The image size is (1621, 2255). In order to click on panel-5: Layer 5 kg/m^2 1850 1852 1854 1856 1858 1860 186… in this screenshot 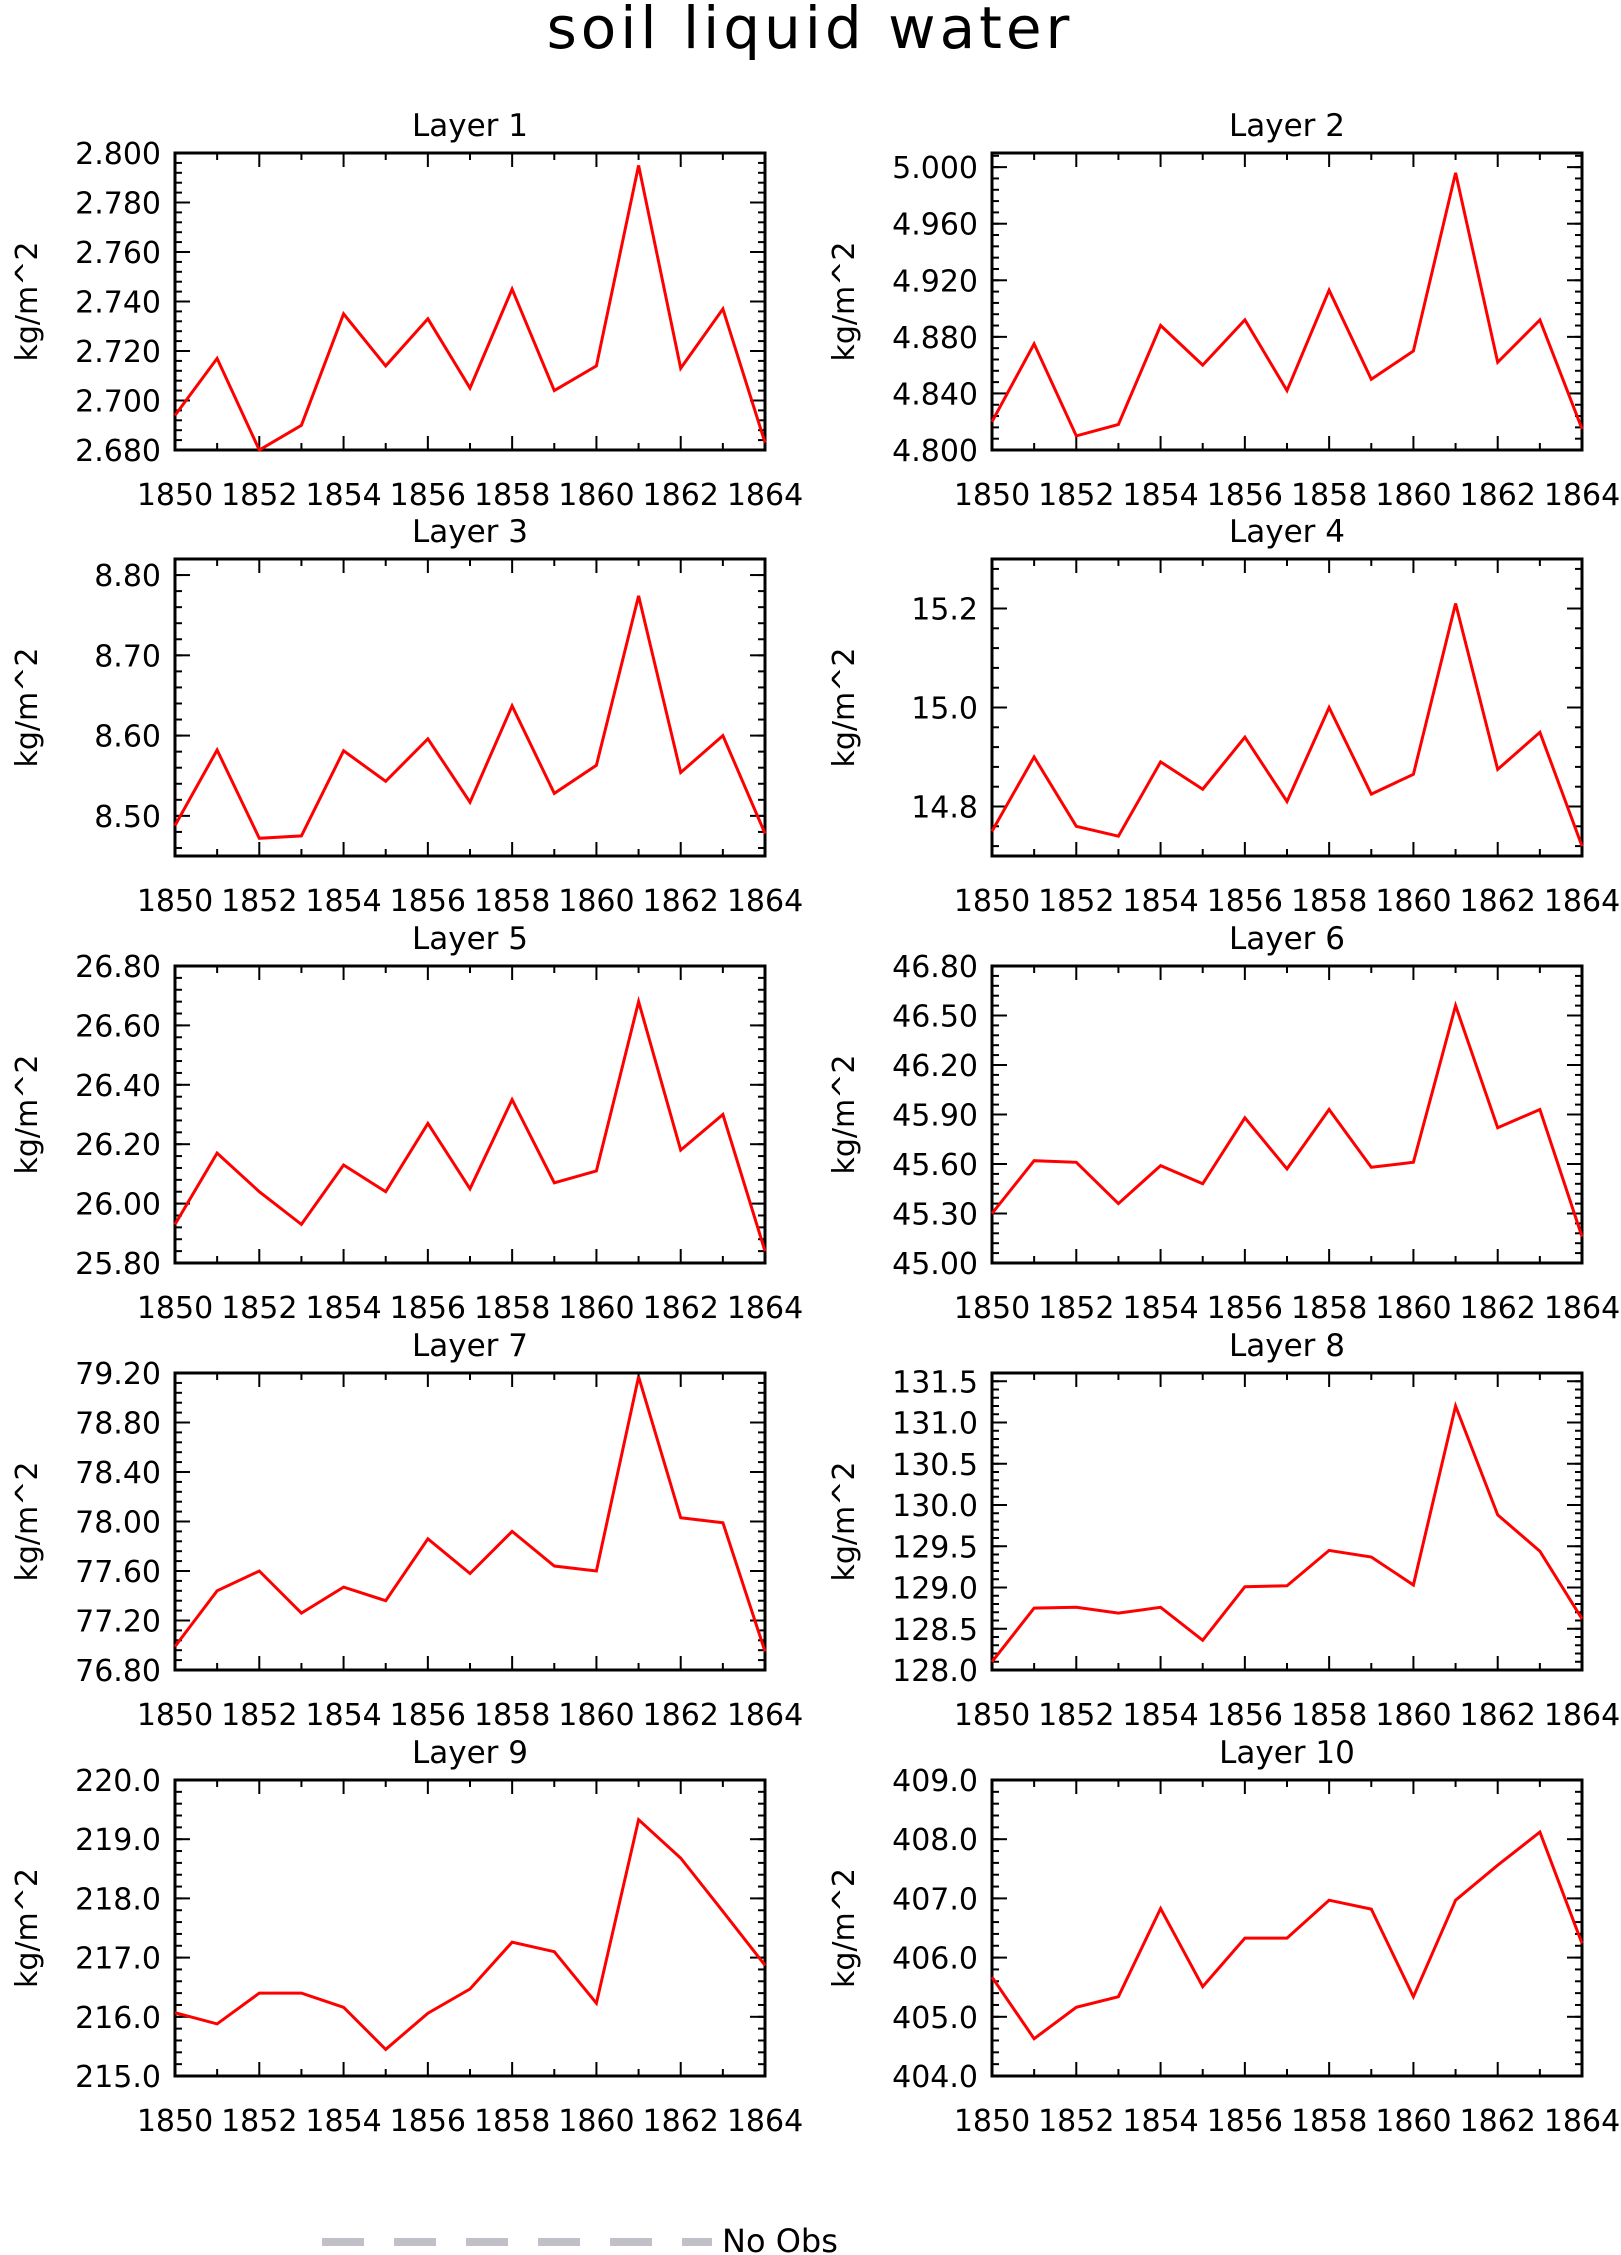, I will do `click(406, 1123)`.